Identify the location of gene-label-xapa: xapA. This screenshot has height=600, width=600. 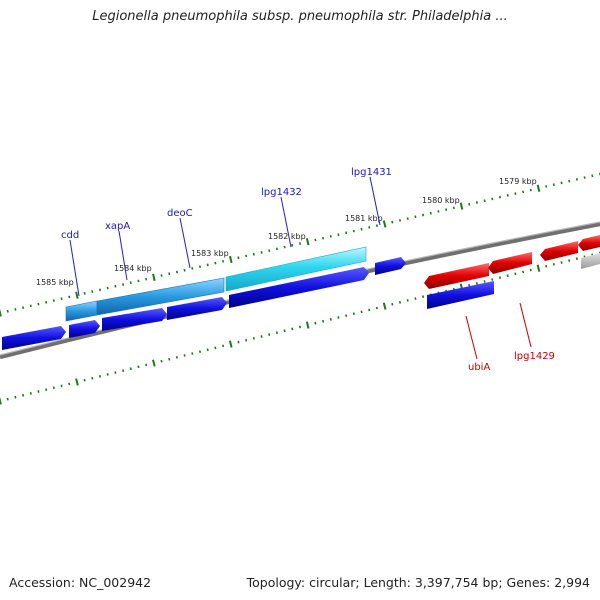
(117, 226).